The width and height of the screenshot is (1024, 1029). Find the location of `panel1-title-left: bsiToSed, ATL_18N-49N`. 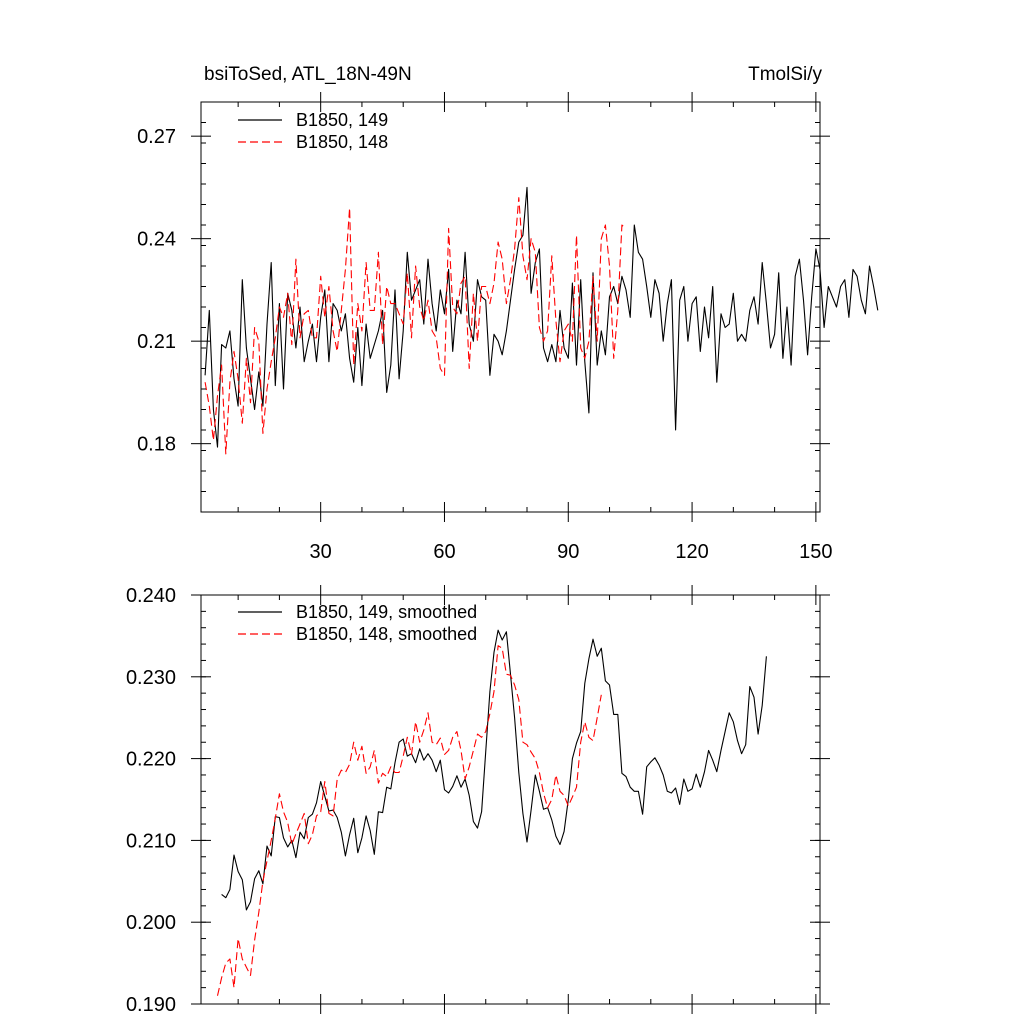

panel1-title-left: bsiToSed, ATL_18N-49N is located at coordinates (308, 74).